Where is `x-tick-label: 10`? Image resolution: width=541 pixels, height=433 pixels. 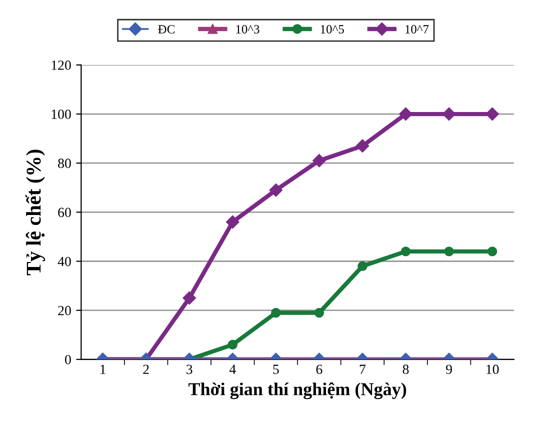 x-tick-label: 10 is located at coordinates (492, 369).